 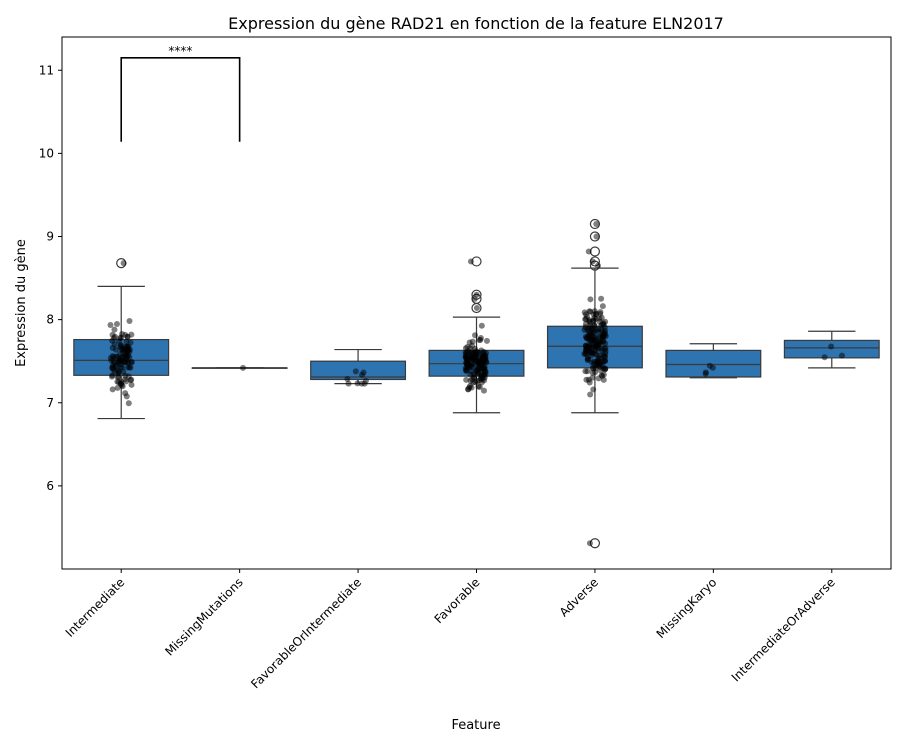 I want to click on outlier-marker, so click(x=595, y=224).